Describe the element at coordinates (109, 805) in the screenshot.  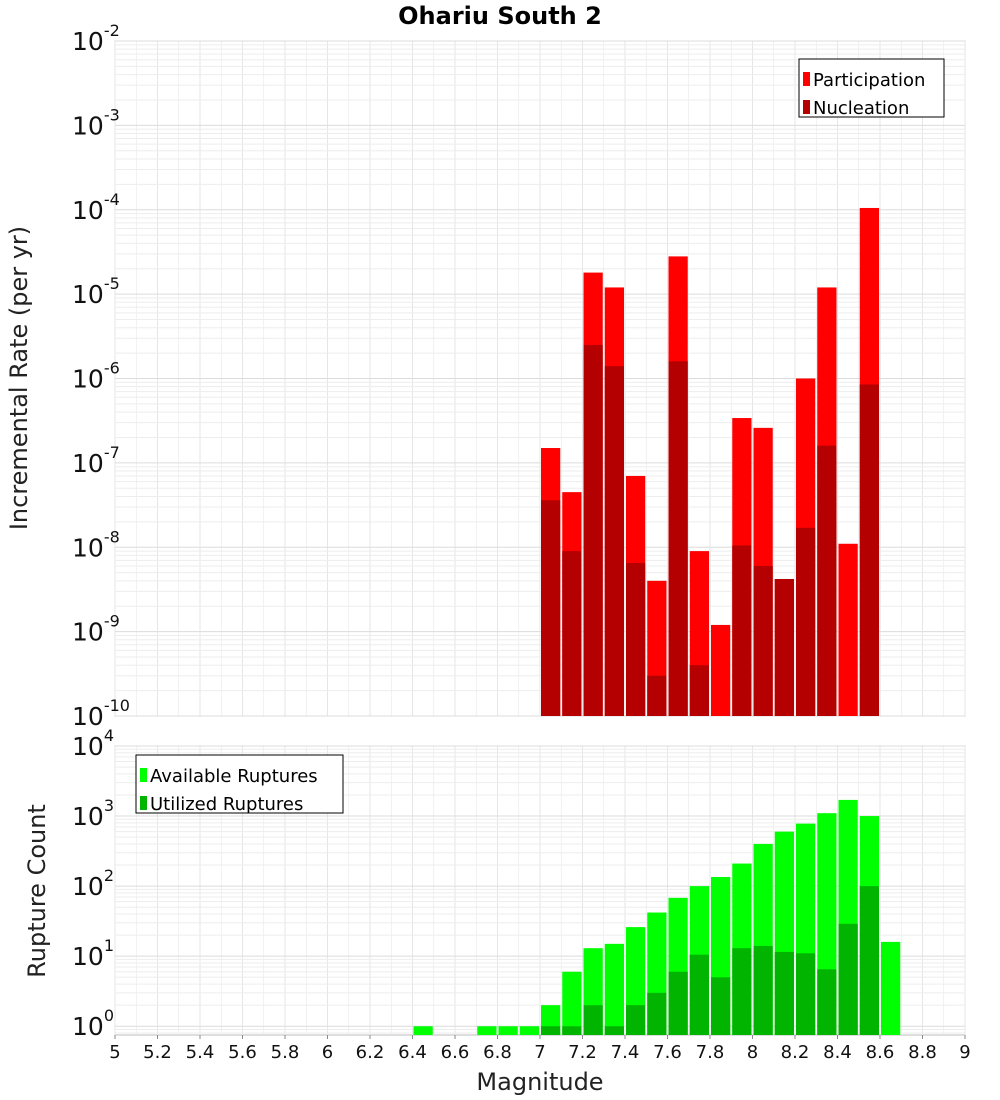
I see `y-tick-exponent: 3` at that location.